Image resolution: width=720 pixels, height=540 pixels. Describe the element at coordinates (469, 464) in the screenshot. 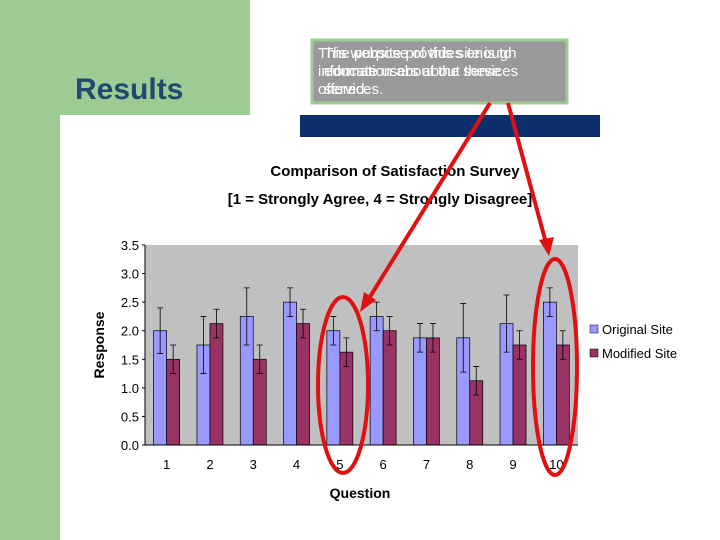

I see `x-tick-label: 8` at that location.